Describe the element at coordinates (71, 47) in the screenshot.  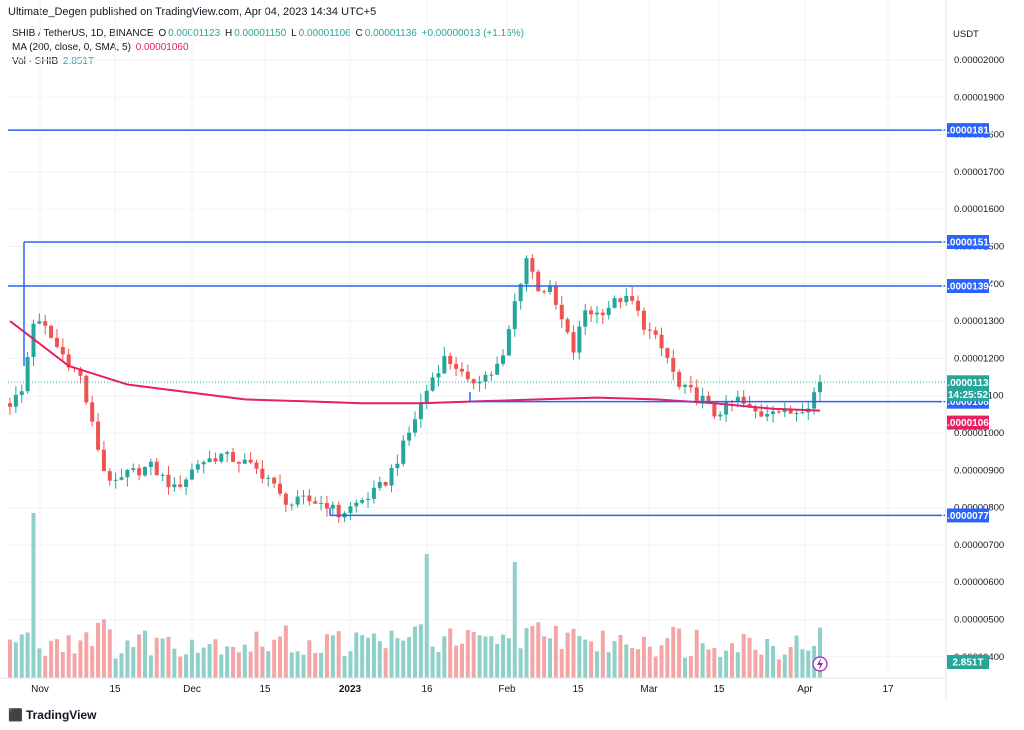
I see `ma-label: MA (200, close, 0, SMA, 5)` at that location.